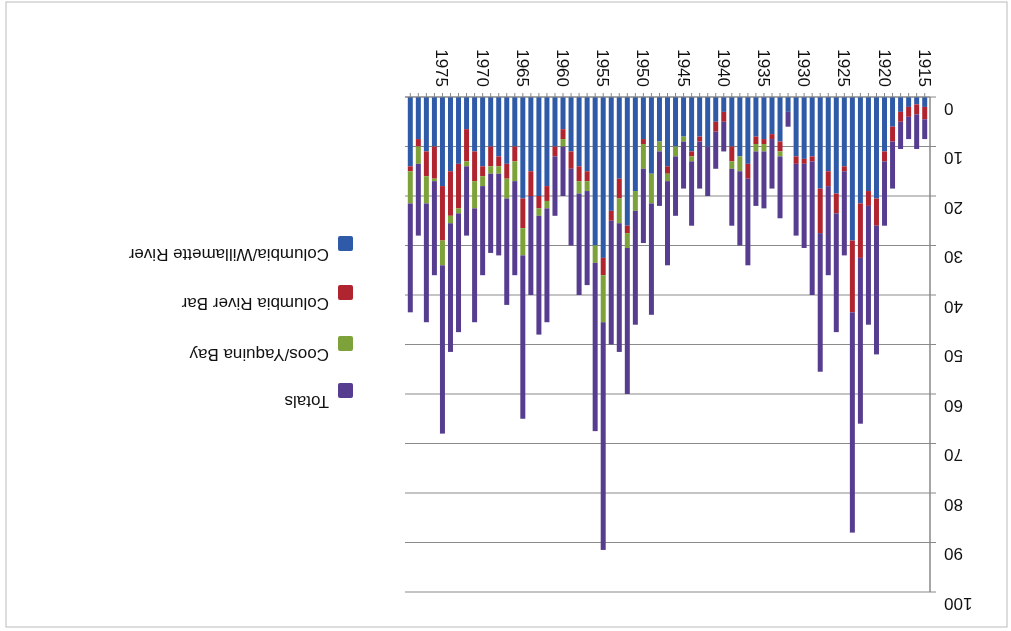 This screenshot has width=1011, height=631. What do you see at coordinates (953, 257) in the screenshot?
I see `y-tick-label: 30` at bounding box center [953, 257].